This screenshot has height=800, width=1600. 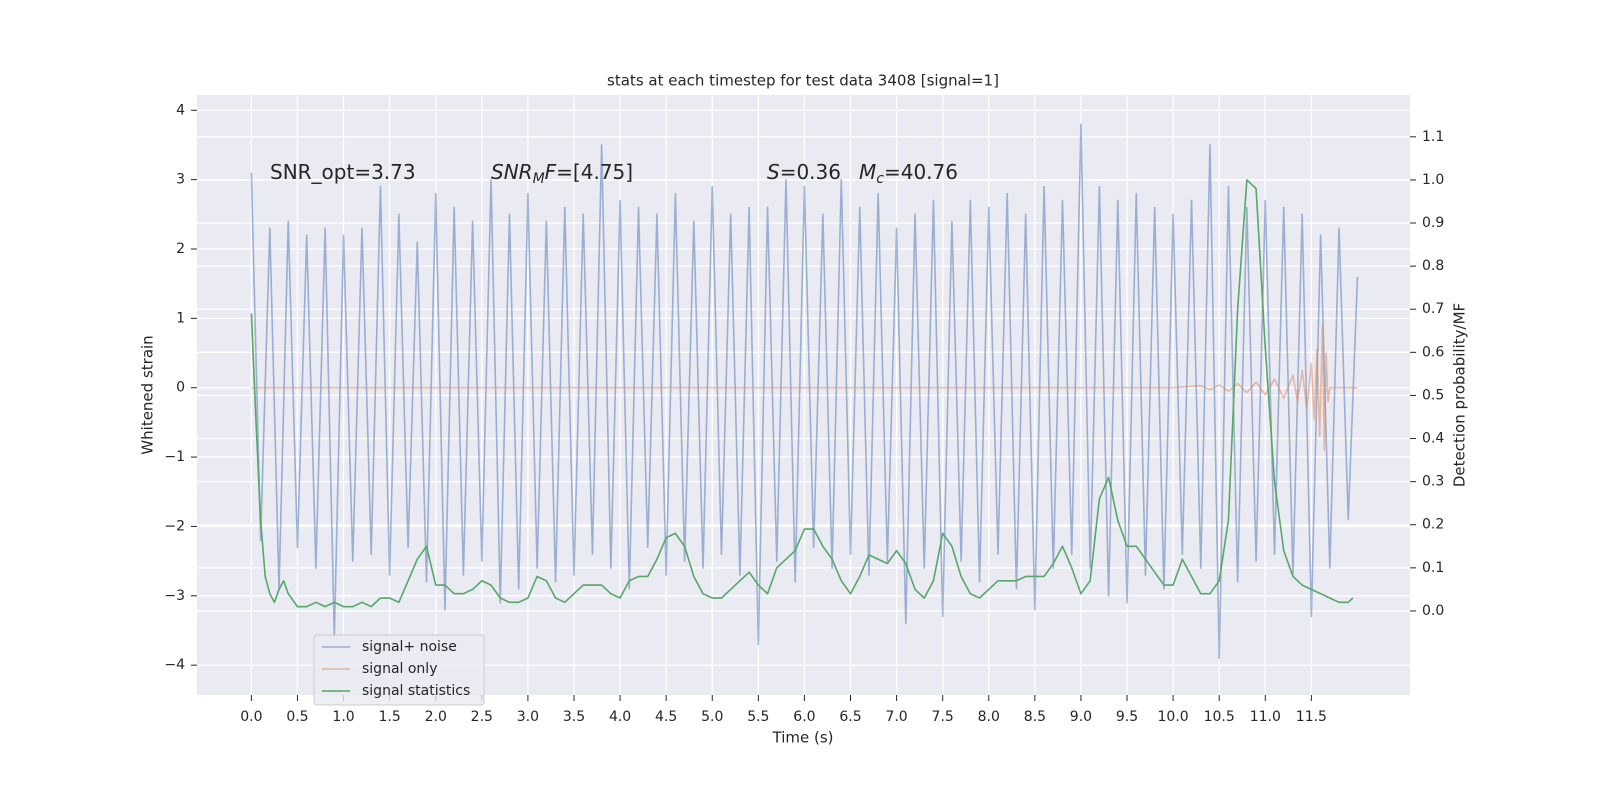 What do you see at coordinates (896, 717) in the screenshot?
I see `x-tick-label: 7.0` at bounding box center [896, 717].